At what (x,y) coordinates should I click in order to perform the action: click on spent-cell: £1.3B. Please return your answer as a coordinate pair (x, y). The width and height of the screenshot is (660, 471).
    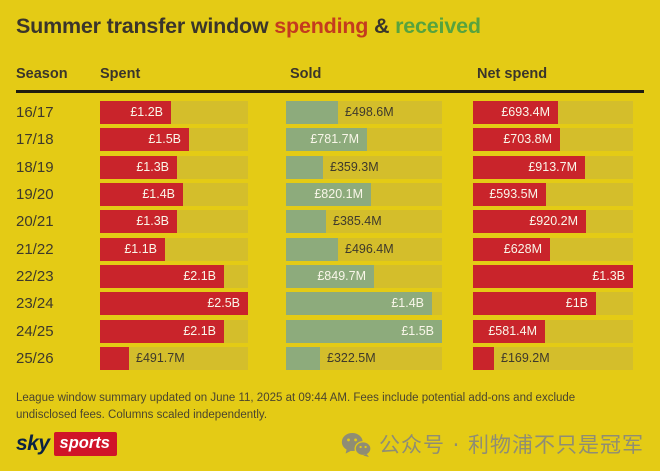
    Looking at the image, I should click on (193, 222).